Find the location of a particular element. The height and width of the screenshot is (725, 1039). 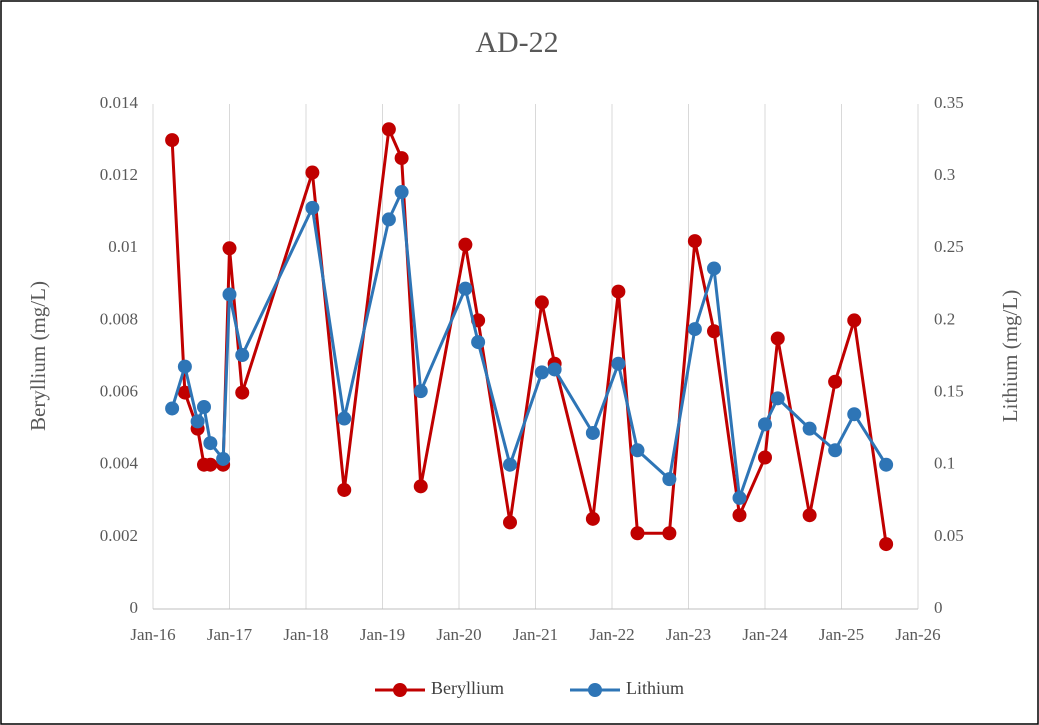

x-tick-label: Jan-16 is located at coordinates (152, 634).